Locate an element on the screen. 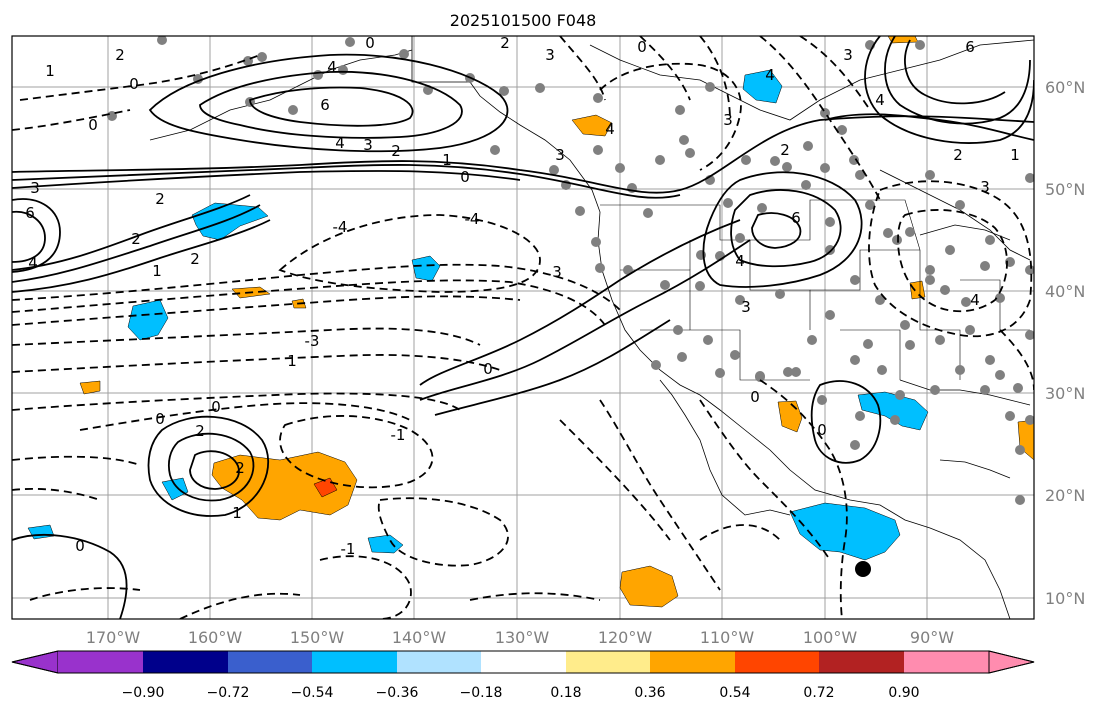  colorbar-tick-label: −0.90 is located at coordinates (143, 693).